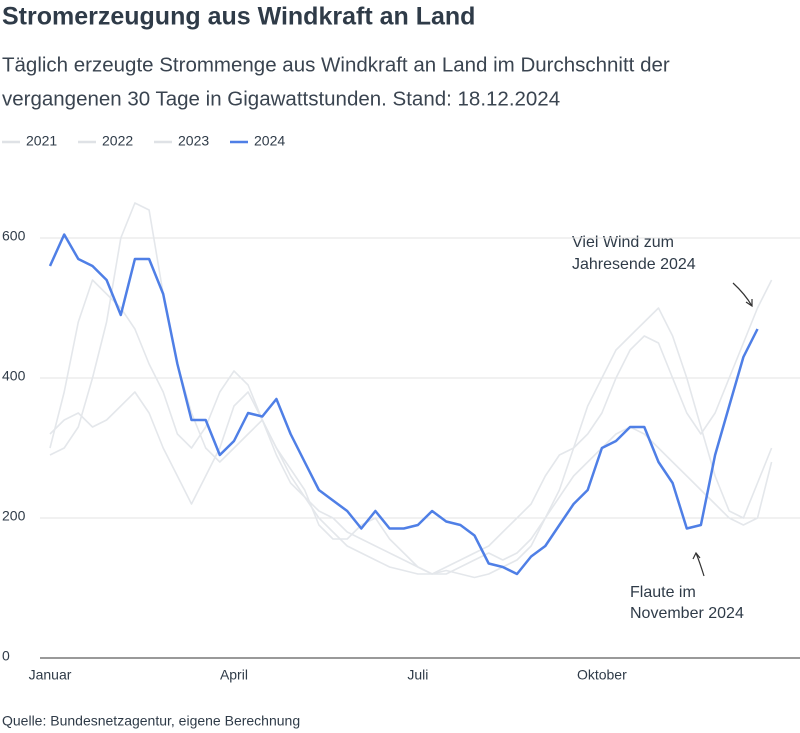  Describe the element at coordinates (417, 675) in the screenshot. I see `x-tick-label: Juli` at that location.